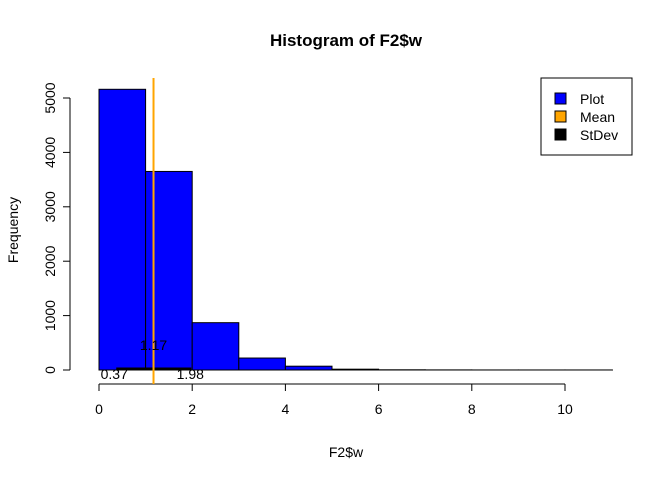 This screenshot has height=480, width=672. Describe the element at coordinates (565, 409) in the screenshot. I see `x-tick-label-5: 10` at that location.